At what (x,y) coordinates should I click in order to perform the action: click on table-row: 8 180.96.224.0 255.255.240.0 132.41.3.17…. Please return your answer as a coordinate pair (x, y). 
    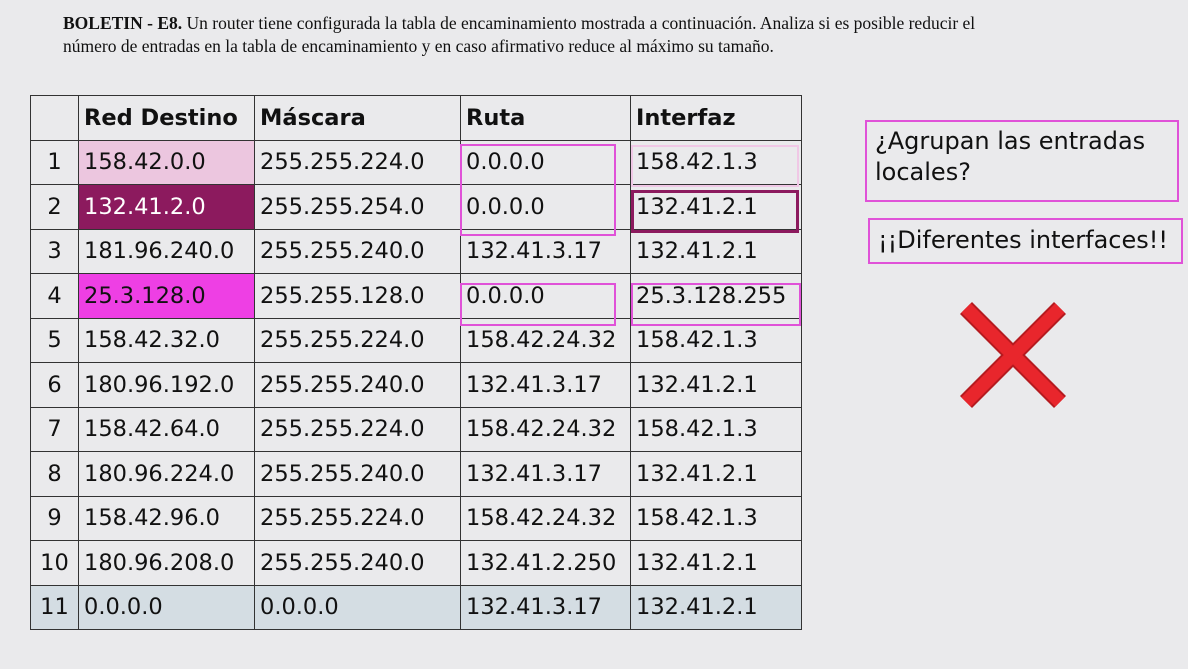
    Looking at the image, I should click on (416, 474).